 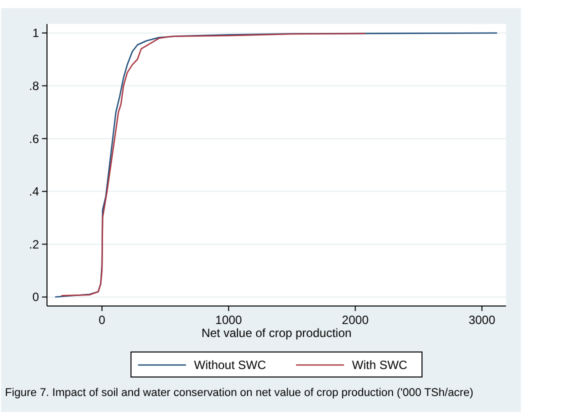 I want to click on x-tick-label: 0, so click(x=102, y=320).